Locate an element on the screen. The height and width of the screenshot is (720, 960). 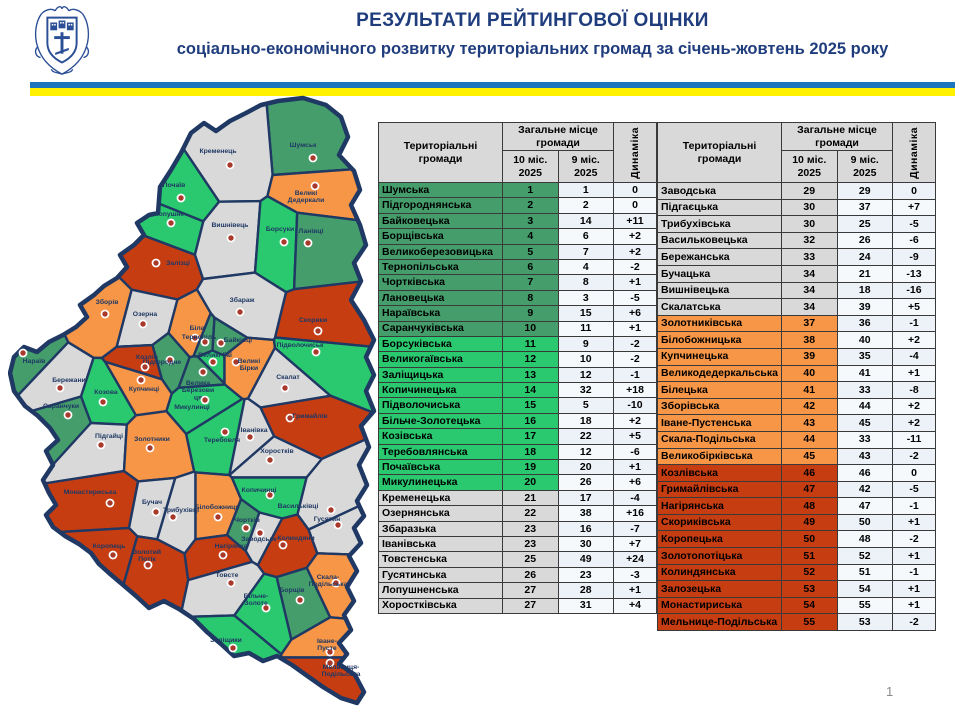
community-name: Підволочиська is located at coordinates (440, 405).